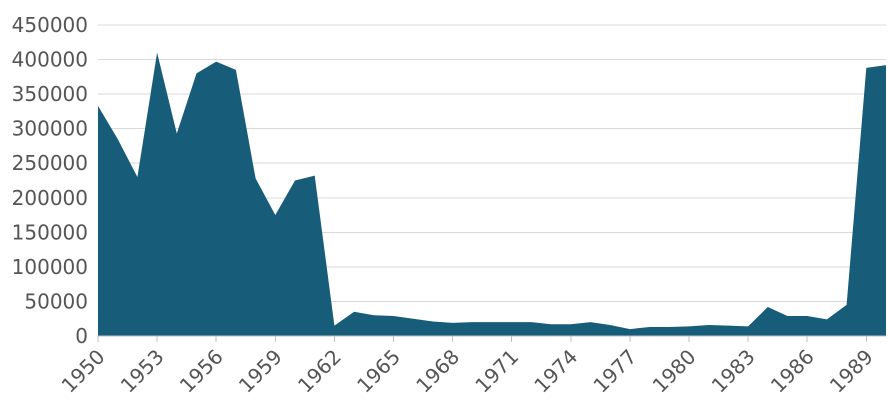  I want to click on y-tick-label: 100000, so click(50, 267).